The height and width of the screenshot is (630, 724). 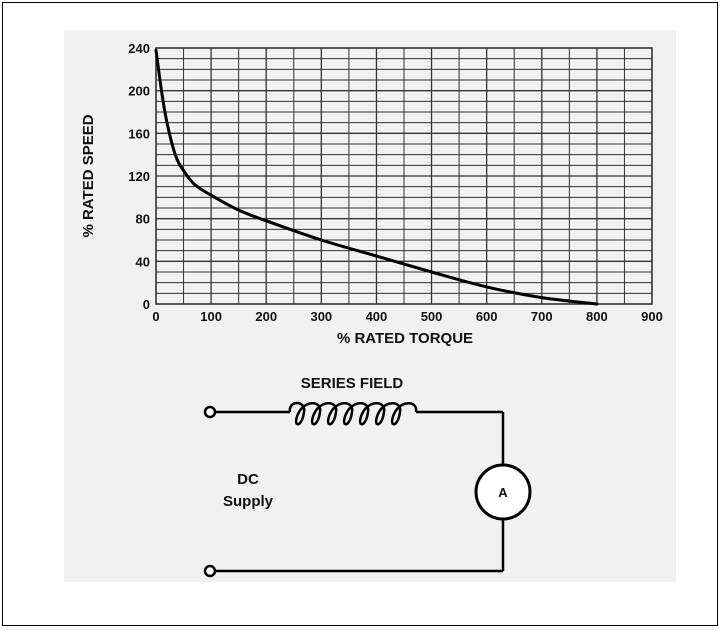 I want to click on x-tick-label: 700, so click(x=542, y=316).